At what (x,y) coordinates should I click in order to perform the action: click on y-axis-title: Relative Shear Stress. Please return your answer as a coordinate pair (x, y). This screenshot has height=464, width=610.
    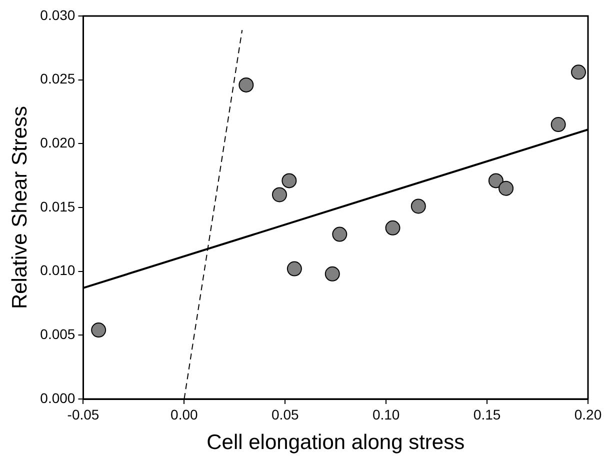
    Looking at the image, I should click on (20, 208).